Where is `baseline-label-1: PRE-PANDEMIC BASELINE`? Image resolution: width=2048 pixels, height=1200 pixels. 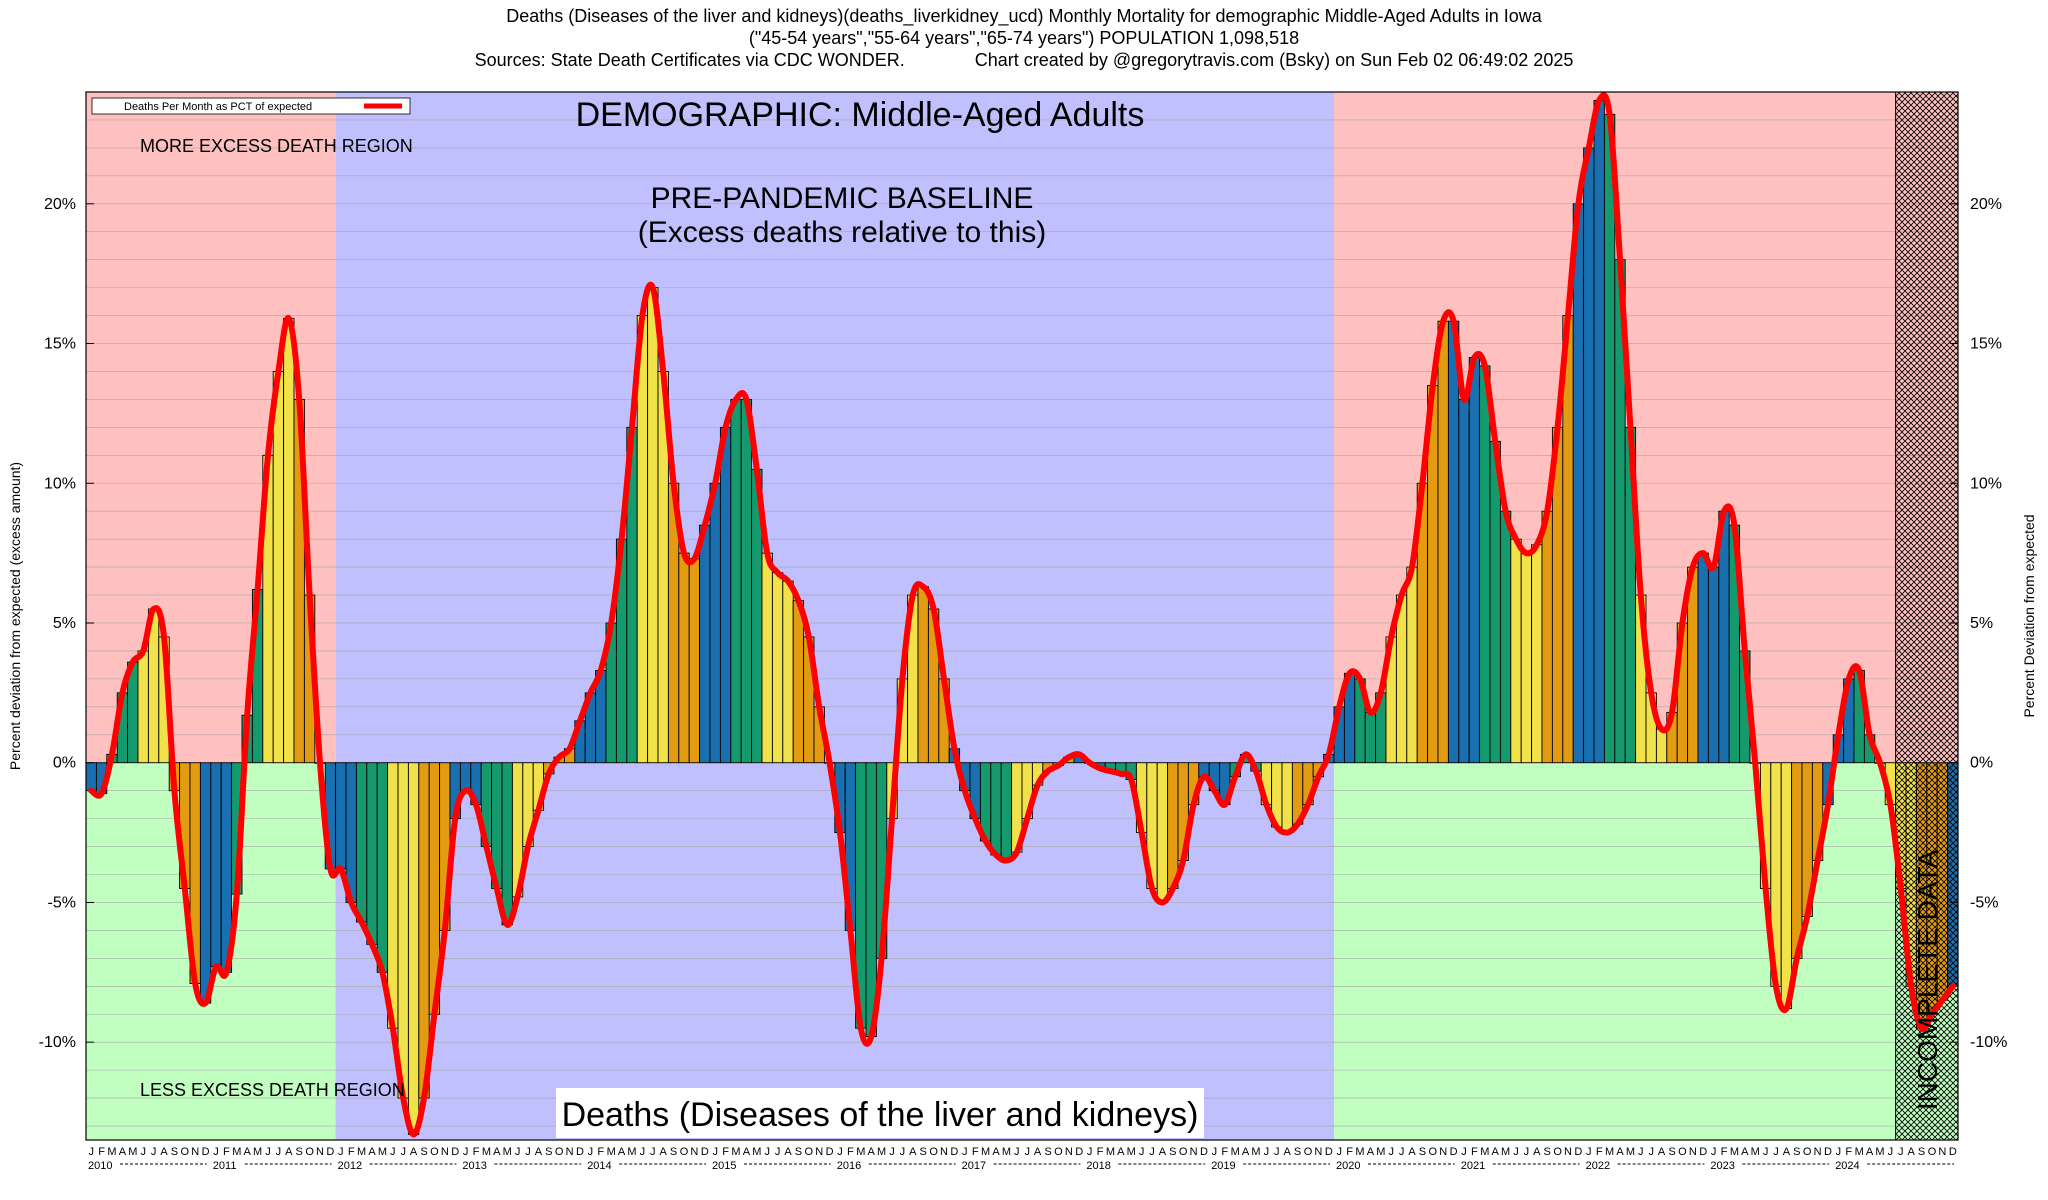
baseline-label-1: PRE-PANDEMIC BASELINE is located at coordinates (842, 198).